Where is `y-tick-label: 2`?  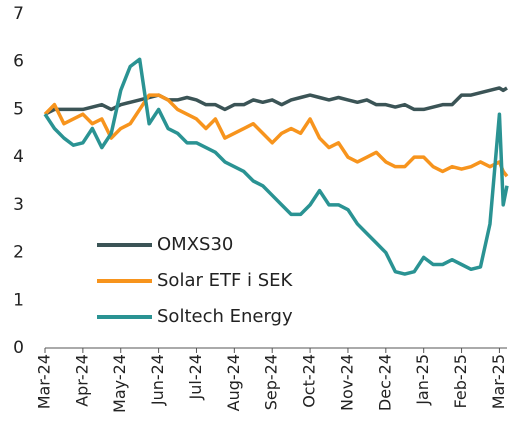
y-tick-label: 2 is located at coordinates (18, 253).